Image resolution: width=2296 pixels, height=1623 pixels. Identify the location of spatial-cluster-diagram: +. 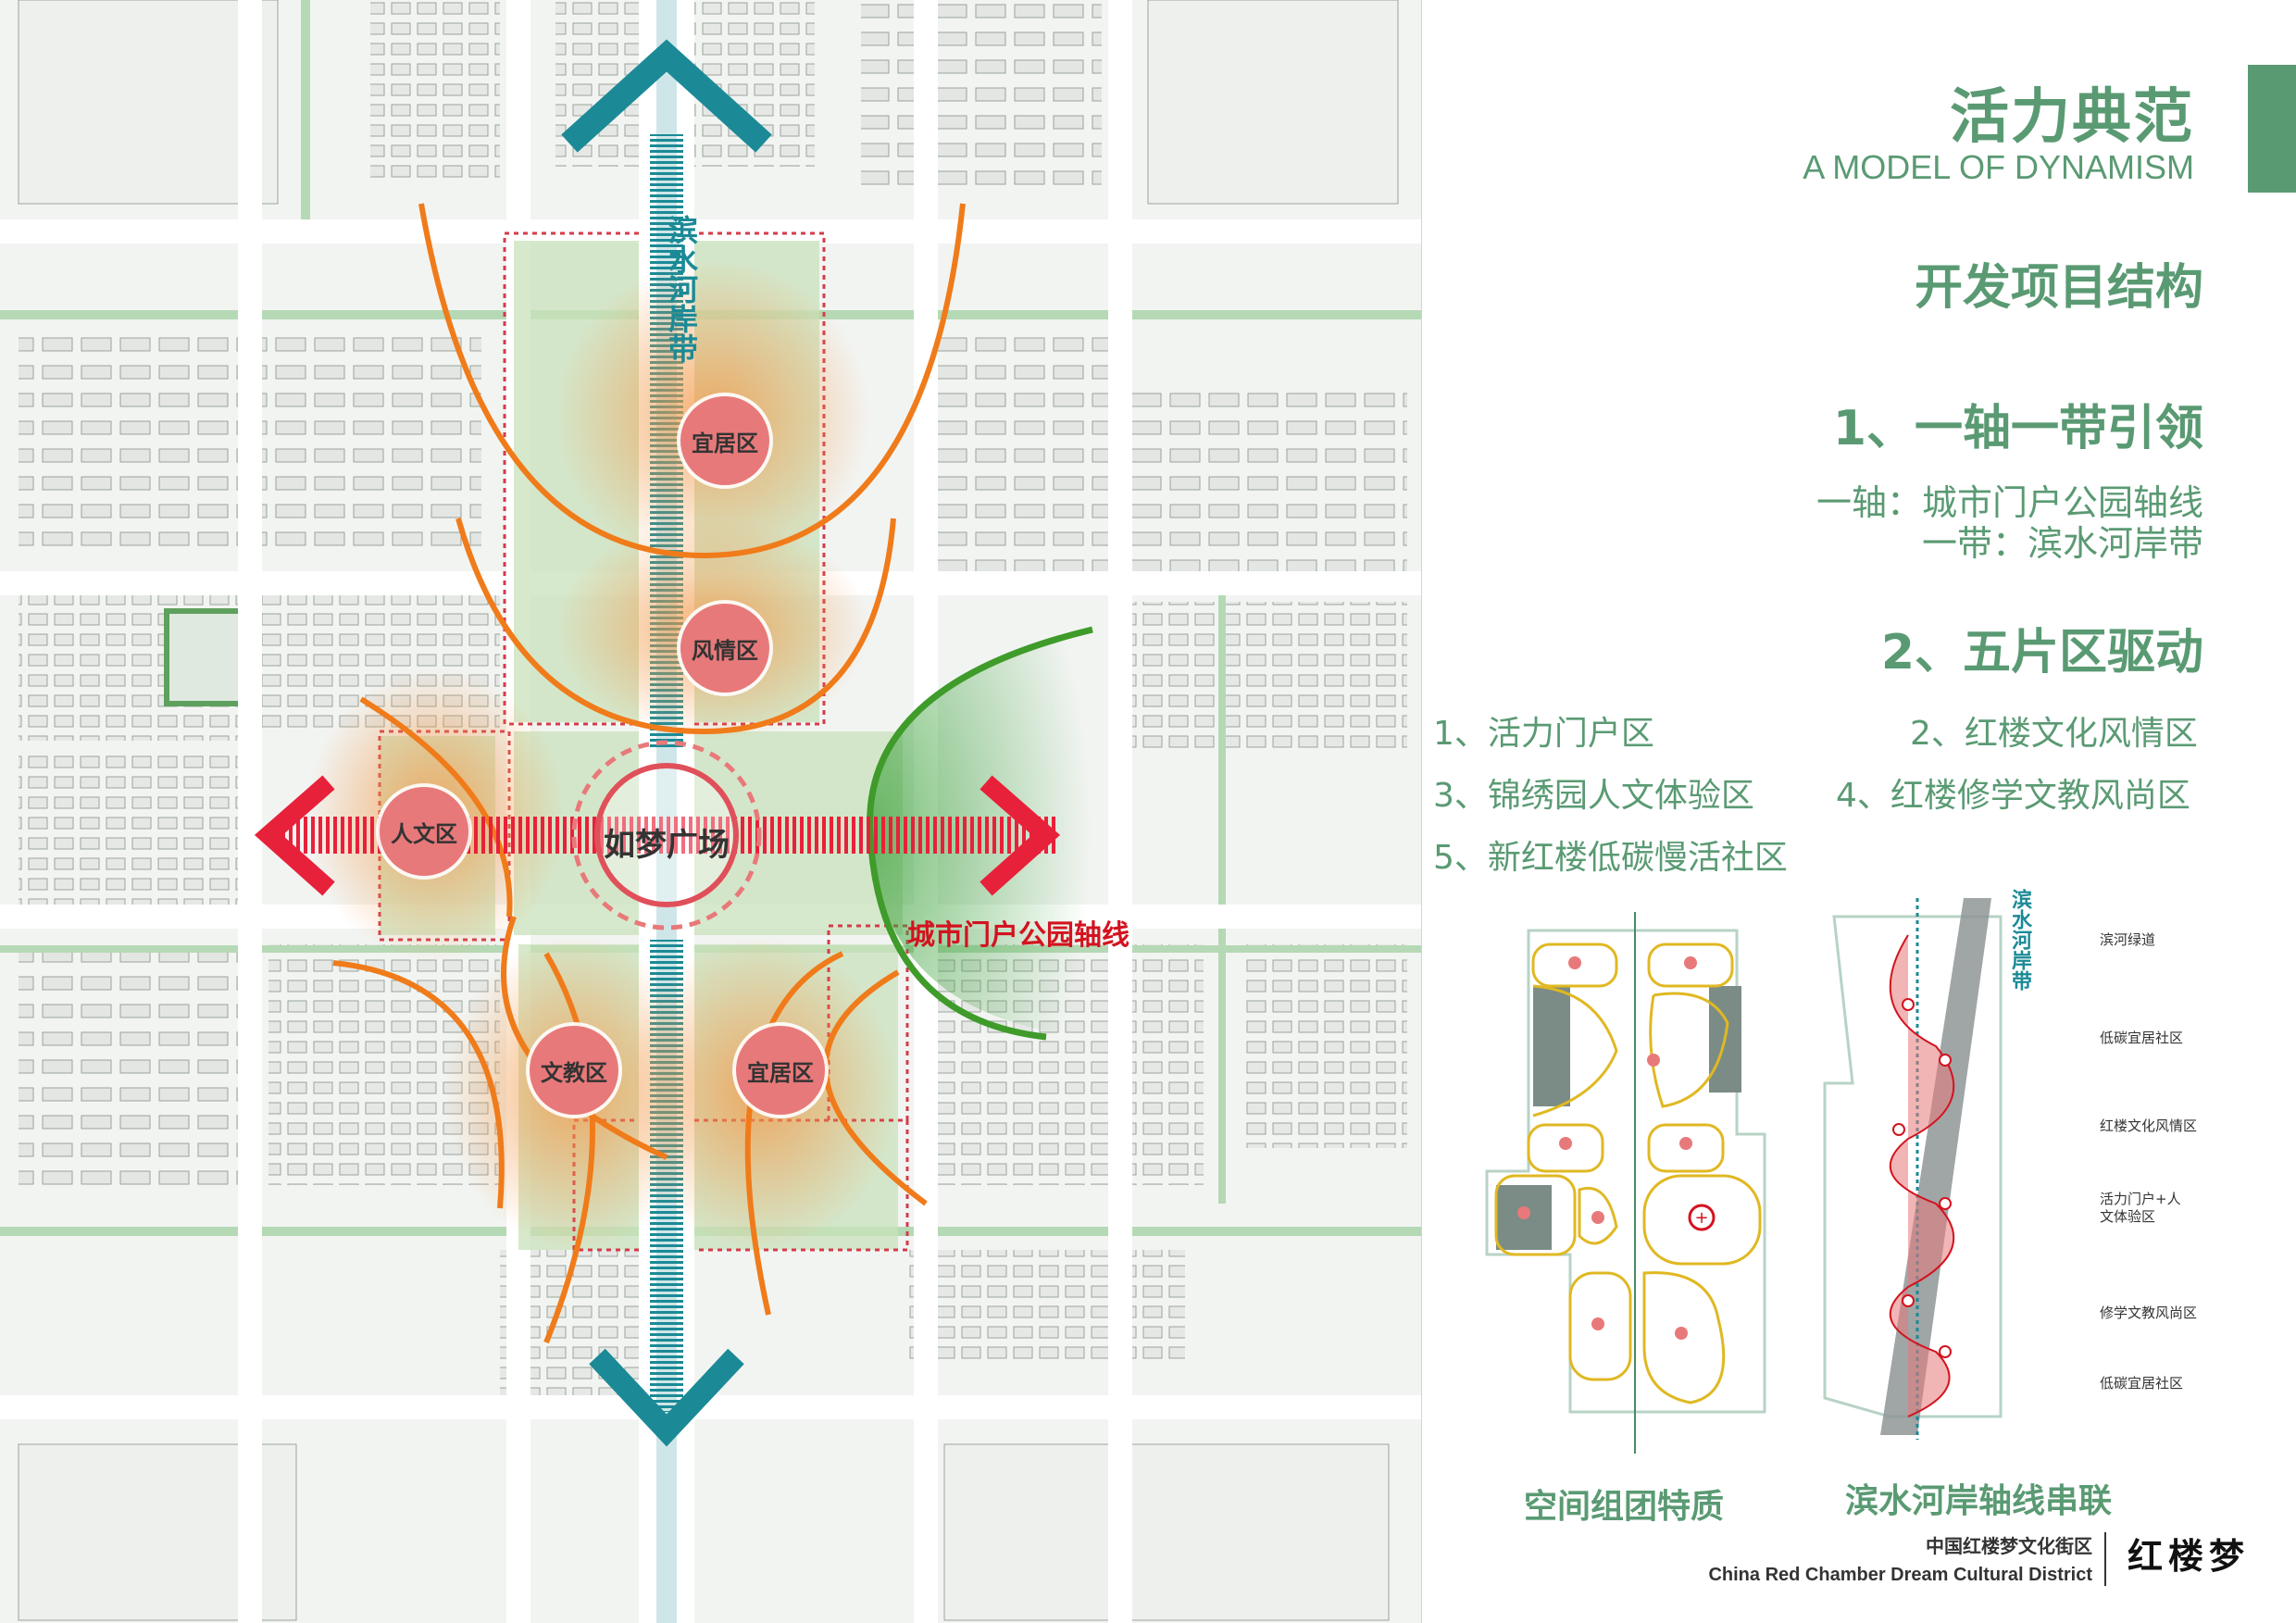
(1625, 1183).